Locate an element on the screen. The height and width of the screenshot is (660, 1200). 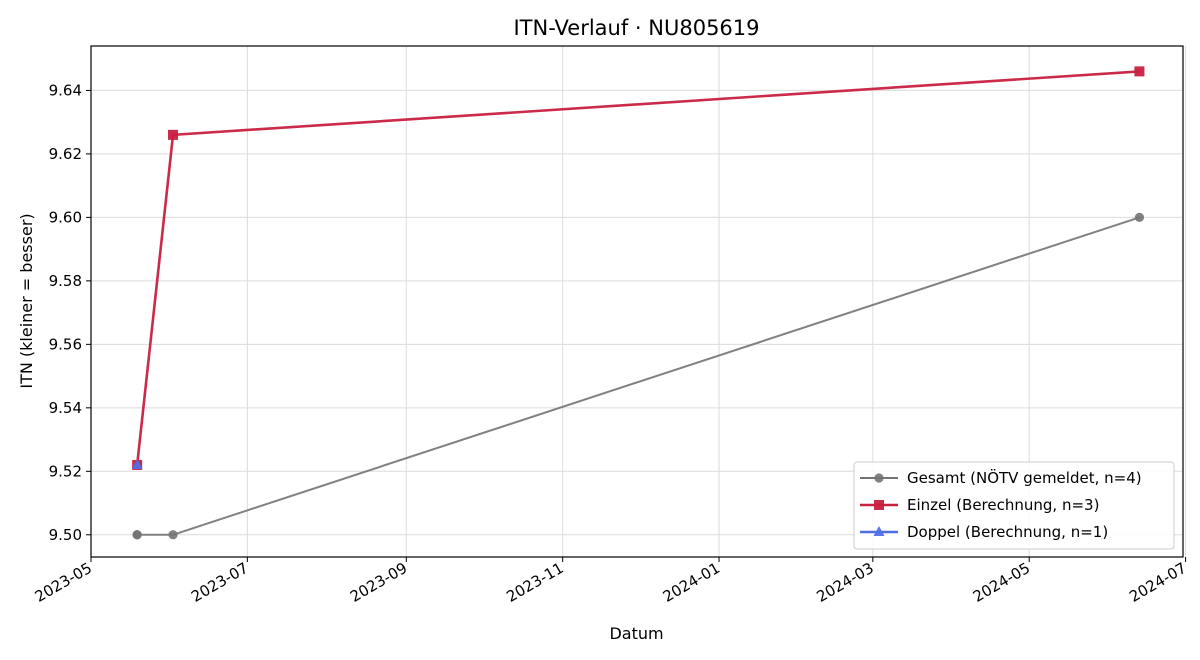
legend-label: Gesamt (NÖTV gemeldet, n=4) is located at coordinates (1024, 477).